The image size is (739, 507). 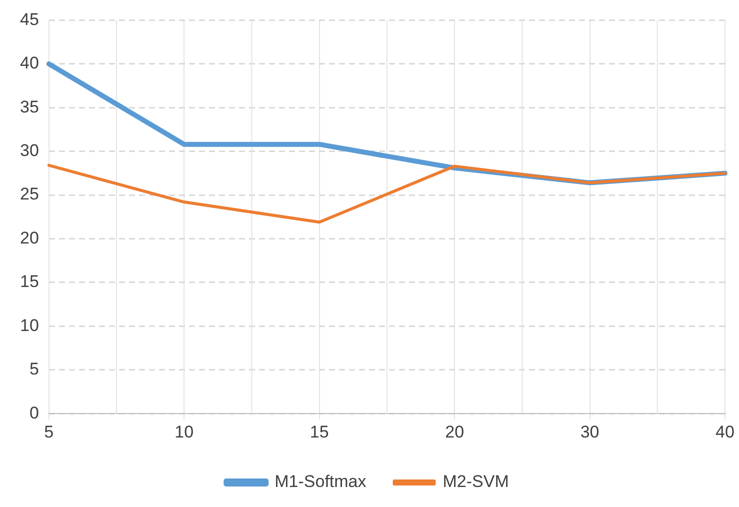 I want to click on y-tick-label: 30, so click(x=29, y=150).